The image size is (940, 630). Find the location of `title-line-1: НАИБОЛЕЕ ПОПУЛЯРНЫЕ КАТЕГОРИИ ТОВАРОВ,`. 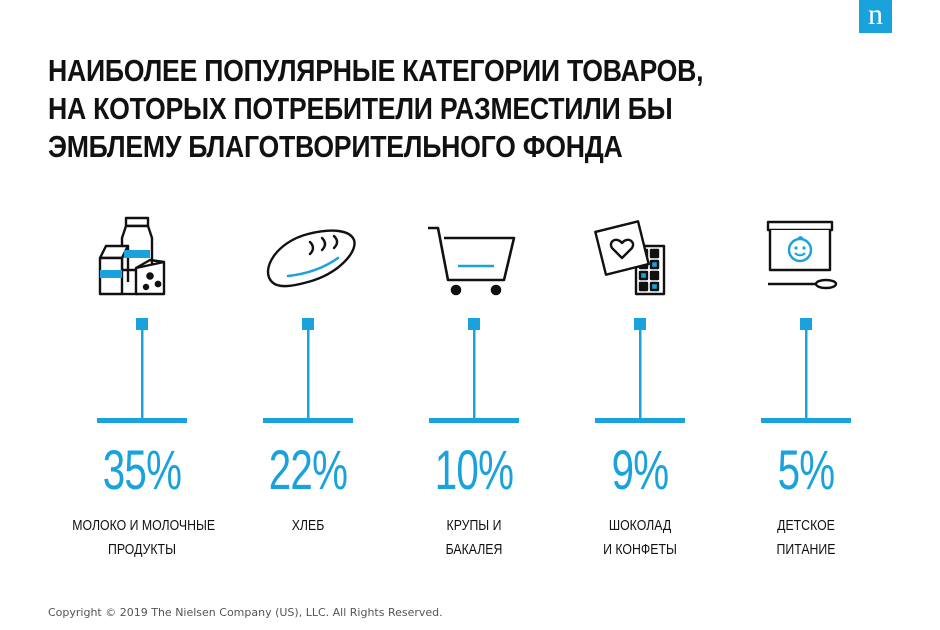

title-line-1: НАИБОЛЕЕ ПОПУЛЯРНЫЕ КАТЕГОРИИ ТОВАРОВ, is located at coordinates (376, 70).